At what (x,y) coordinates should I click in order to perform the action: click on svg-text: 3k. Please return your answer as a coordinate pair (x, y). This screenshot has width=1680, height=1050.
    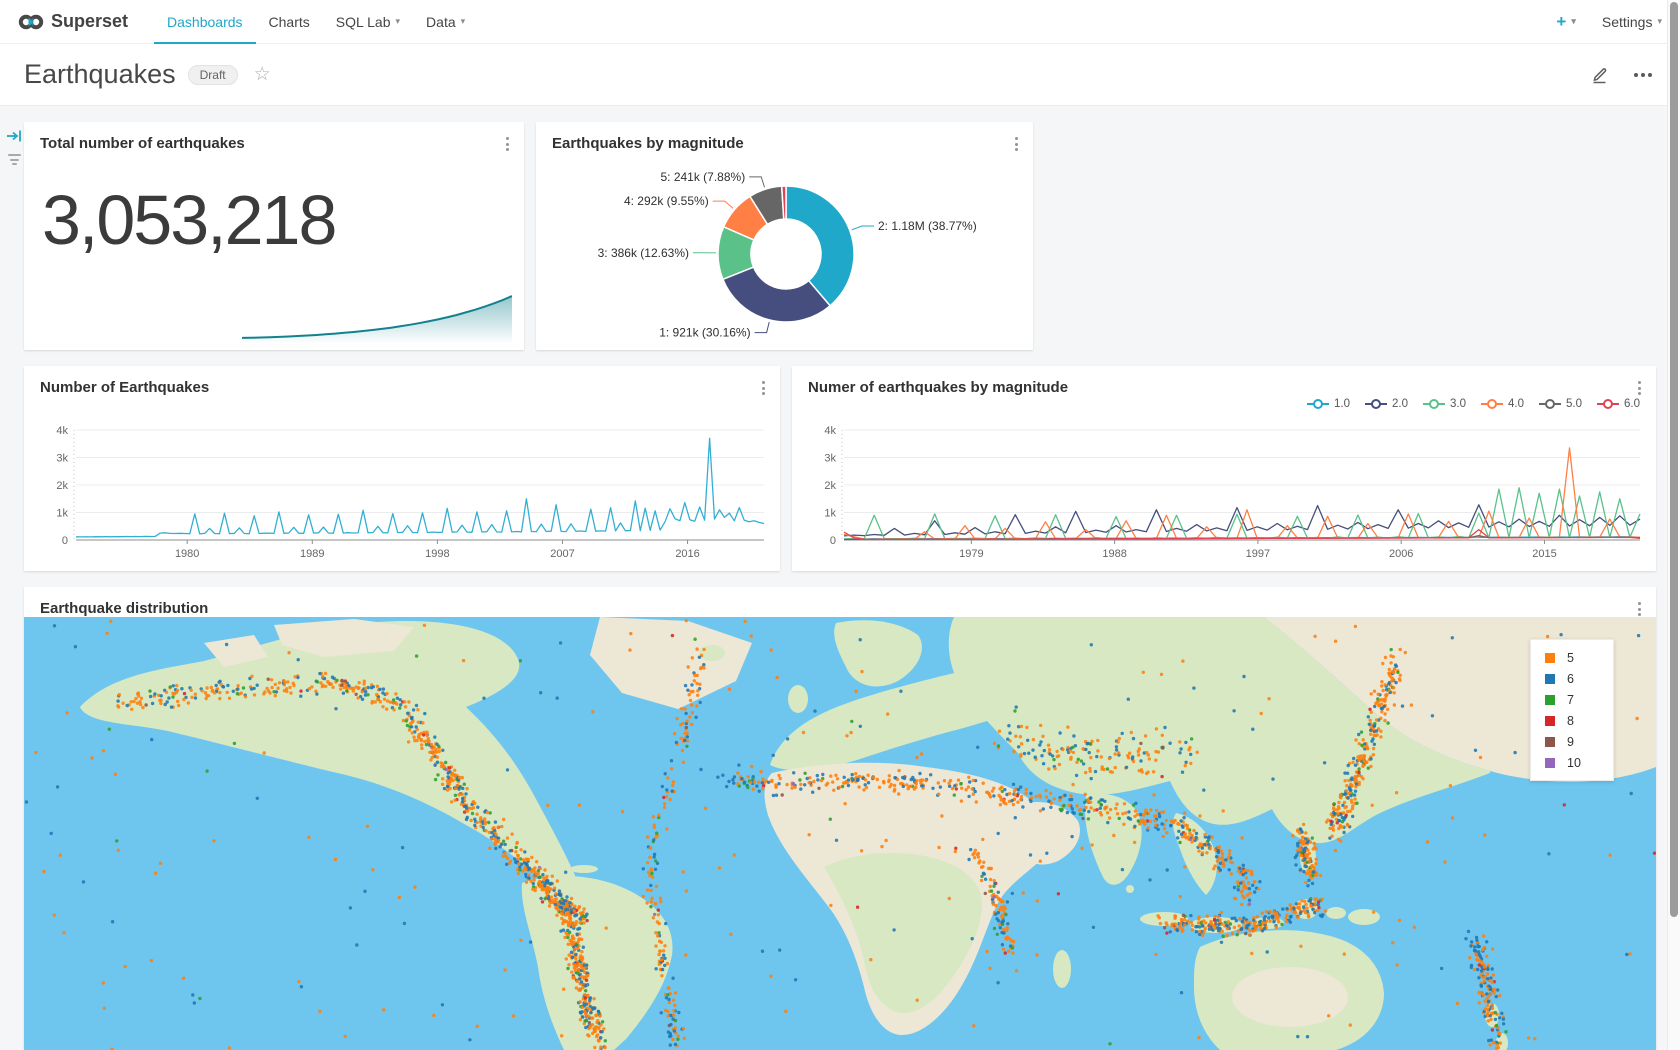
    Looking at the image, I should click on (62, 459).